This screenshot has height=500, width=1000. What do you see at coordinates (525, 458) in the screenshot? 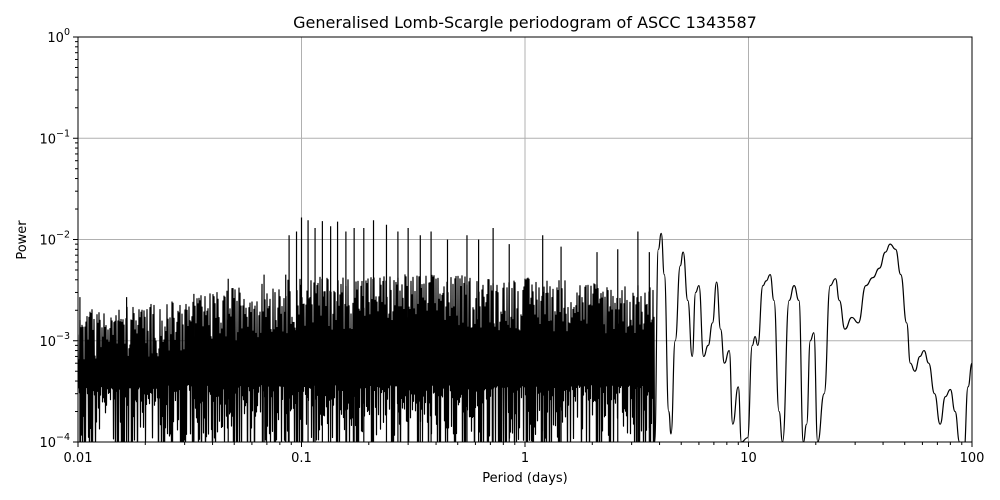
I see `x-tick-label: 1` at bounding box center [525, 458].